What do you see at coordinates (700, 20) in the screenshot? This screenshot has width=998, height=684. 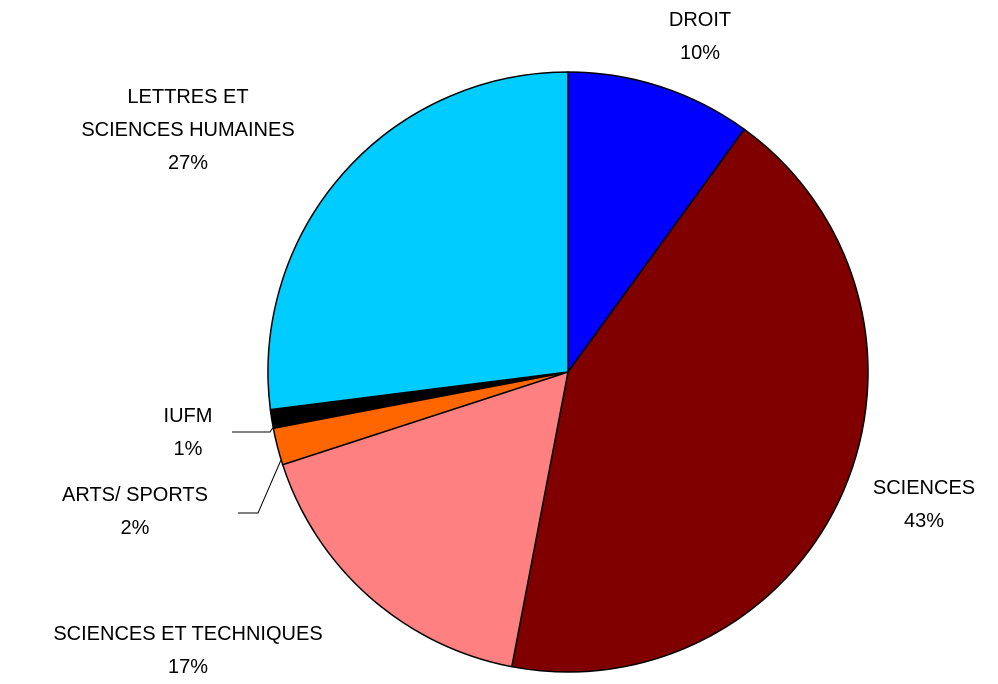 I see `category-name: DROIT` at bounding box center [700, 20].